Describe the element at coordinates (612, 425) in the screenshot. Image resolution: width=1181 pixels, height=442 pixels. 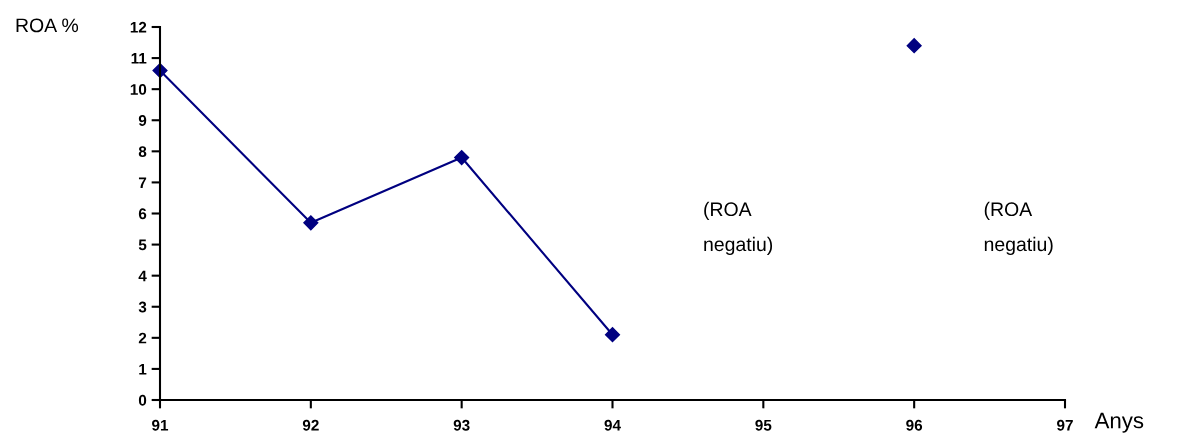
I see `x-tick-label: 94` at that location.